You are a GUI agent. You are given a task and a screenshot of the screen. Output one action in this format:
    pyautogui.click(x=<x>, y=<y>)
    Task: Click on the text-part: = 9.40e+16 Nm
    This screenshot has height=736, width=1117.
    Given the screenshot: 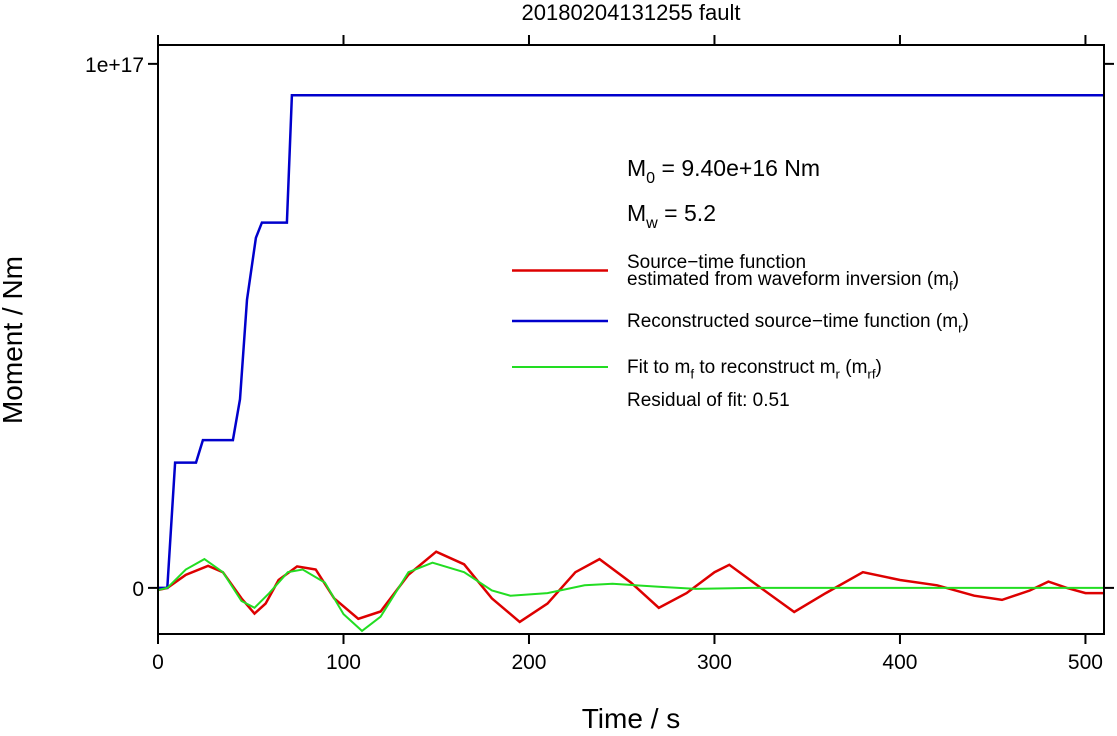 What is the action you would take?
    pyautogui.click(x=737, y=168)
    